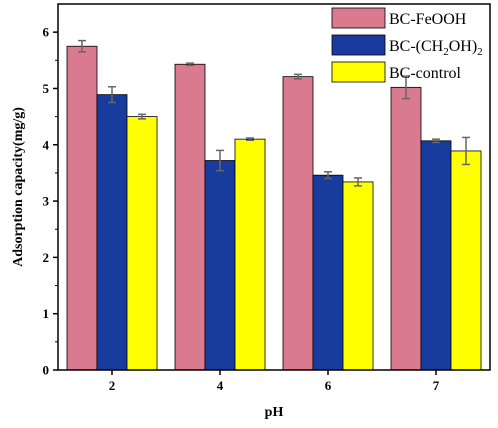 This screenshot has width=498, height=428. Describe the element at coordinates (46, 257) in the screenshot. I see `y-tick-label-2: 2` at that location.